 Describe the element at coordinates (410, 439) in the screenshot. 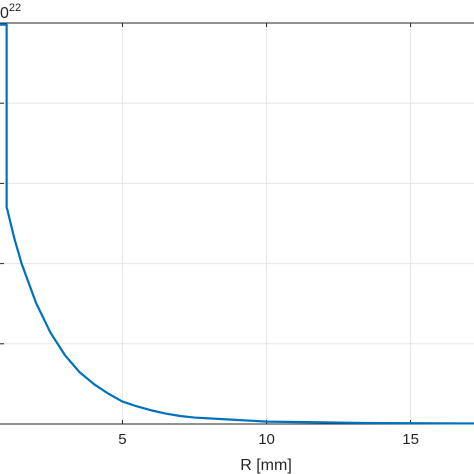

I see `x-tick-label: 15` at that location.